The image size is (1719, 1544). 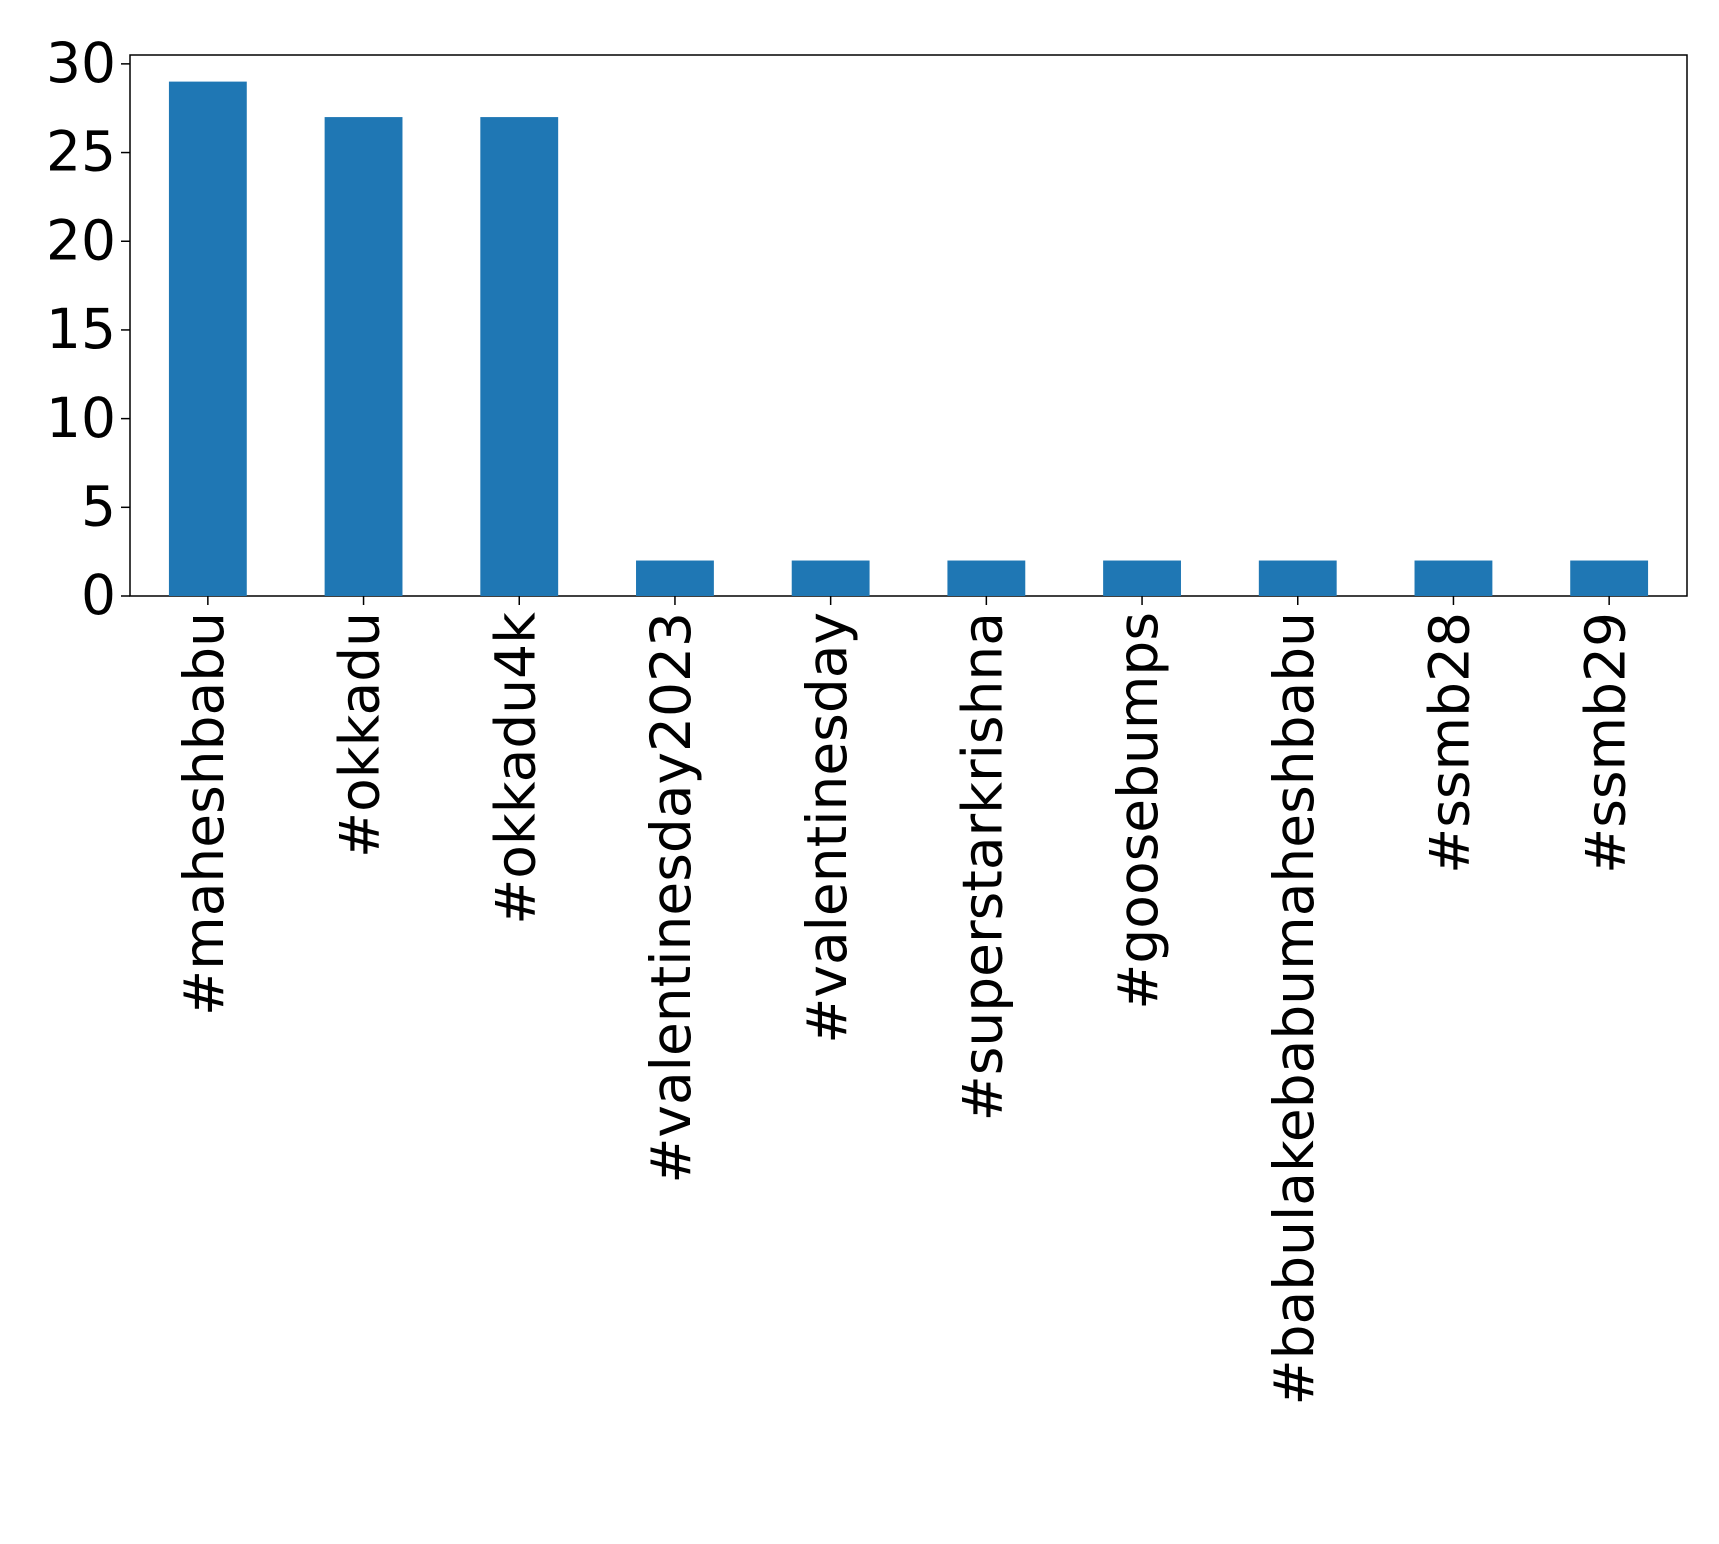 I want to click on y-tick-label: 20, so click(x=81, y=240).